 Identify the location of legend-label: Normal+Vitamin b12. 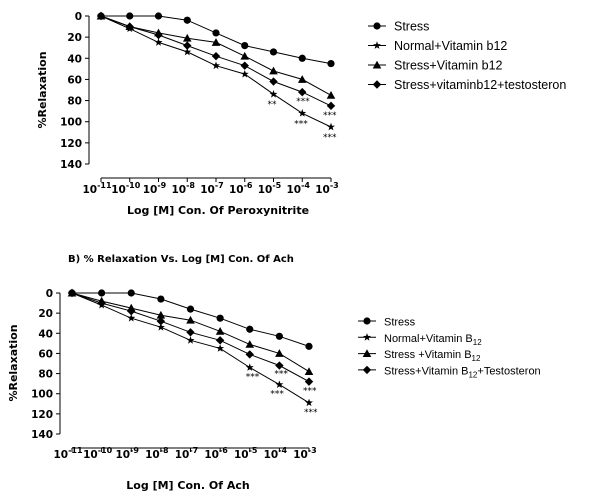
(450, 46).